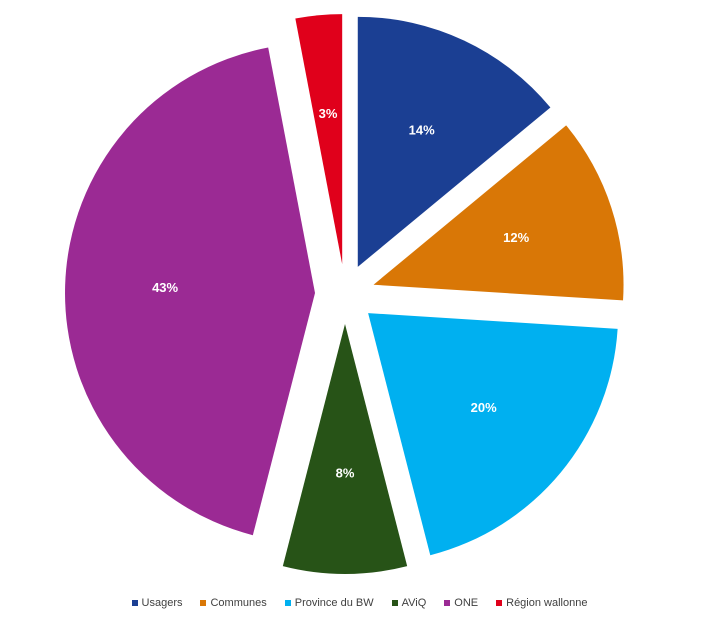 This screenshot has width=719, height=621. What do you see at coordinates (345, 449) in the screenshot?
I see `pie-slice-aviq` at bounding box center [345, 449].